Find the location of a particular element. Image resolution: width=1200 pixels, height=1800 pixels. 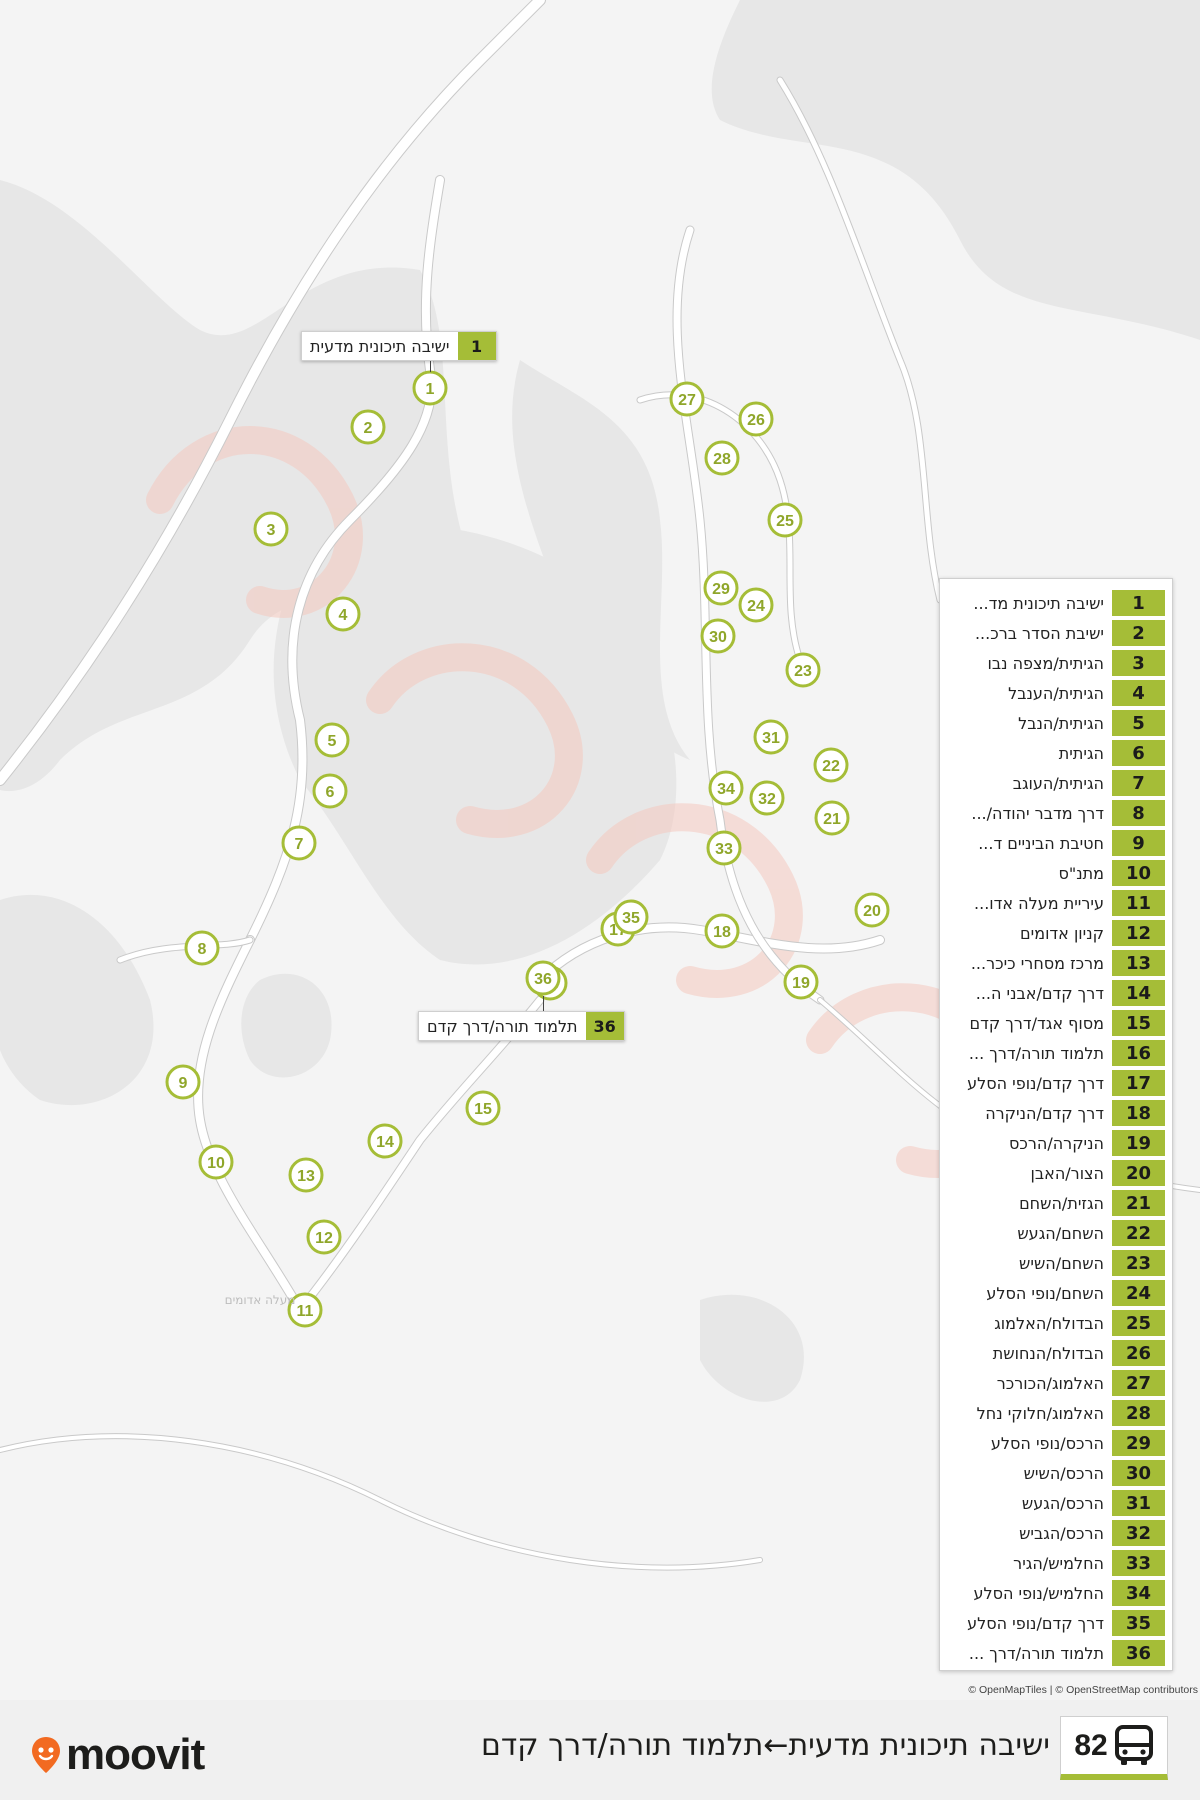

bus-stop-marker: 24 is located at coordinates (756, 605).